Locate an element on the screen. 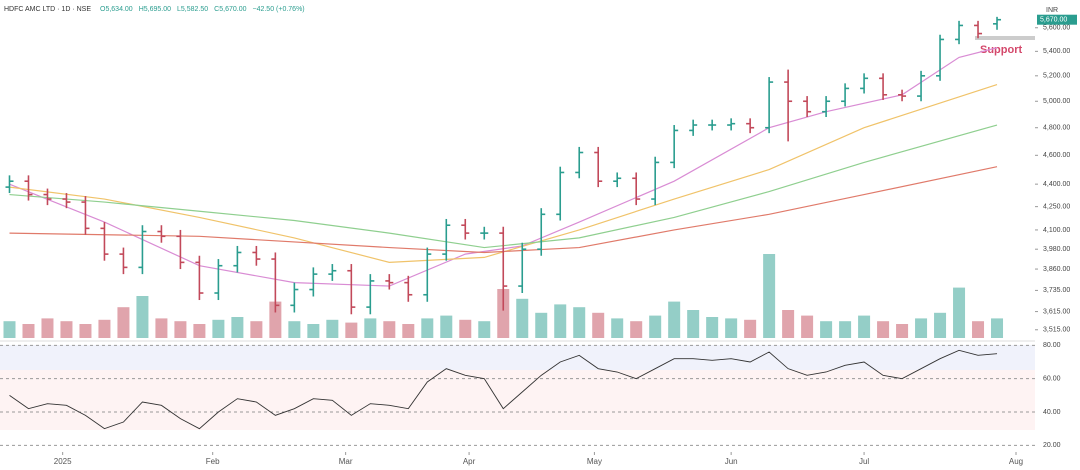 Image resolution: width=1080 pixels, height=470 pixels. x-tick-label: Jul is located at coordinates (864, 461).